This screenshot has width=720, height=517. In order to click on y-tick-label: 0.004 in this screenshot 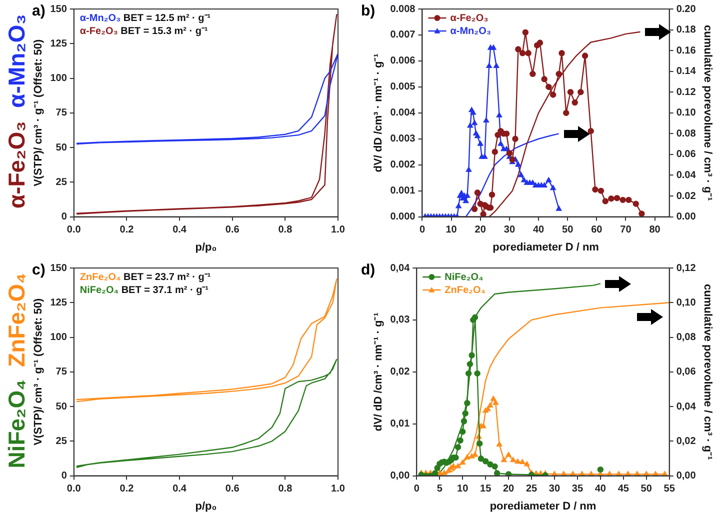, I will do `click(403, 113)`.